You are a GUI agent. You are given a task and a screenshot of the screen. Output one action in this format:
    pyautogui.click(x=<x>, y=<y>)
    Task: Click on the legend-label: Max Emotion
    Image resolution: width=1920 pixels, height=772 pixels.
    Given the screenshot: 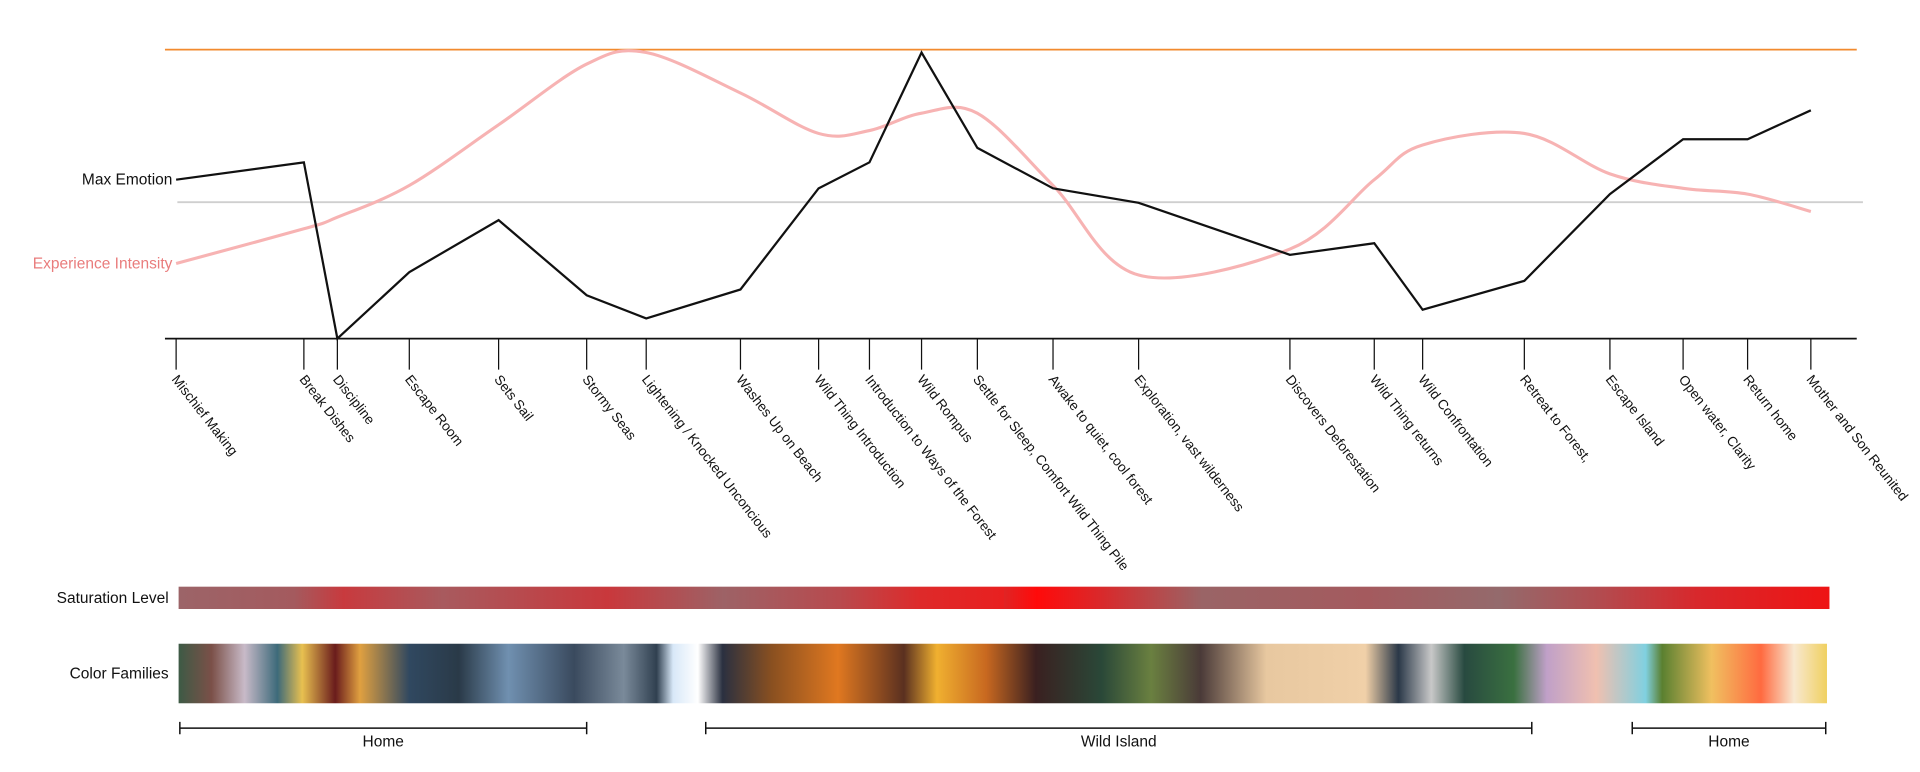 What is the action you would take?
    pyautogui.click(x=127, y=180)
    